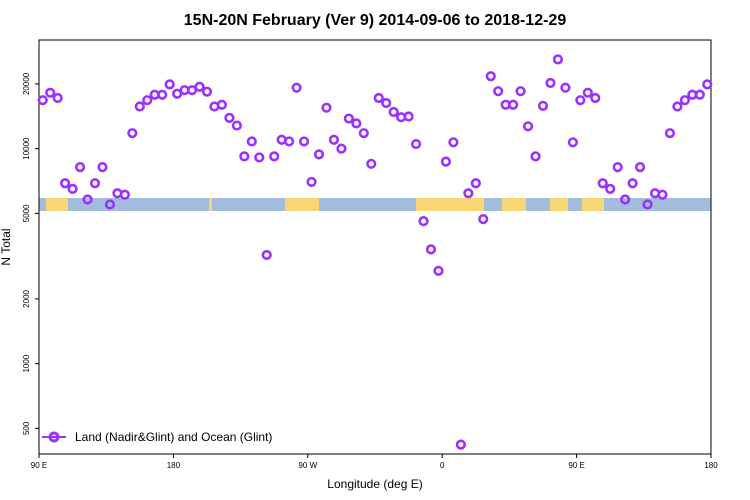 Image resolution: width=750 pixels, height=500 pixels. I want to click on background-map, so click(375, 204).